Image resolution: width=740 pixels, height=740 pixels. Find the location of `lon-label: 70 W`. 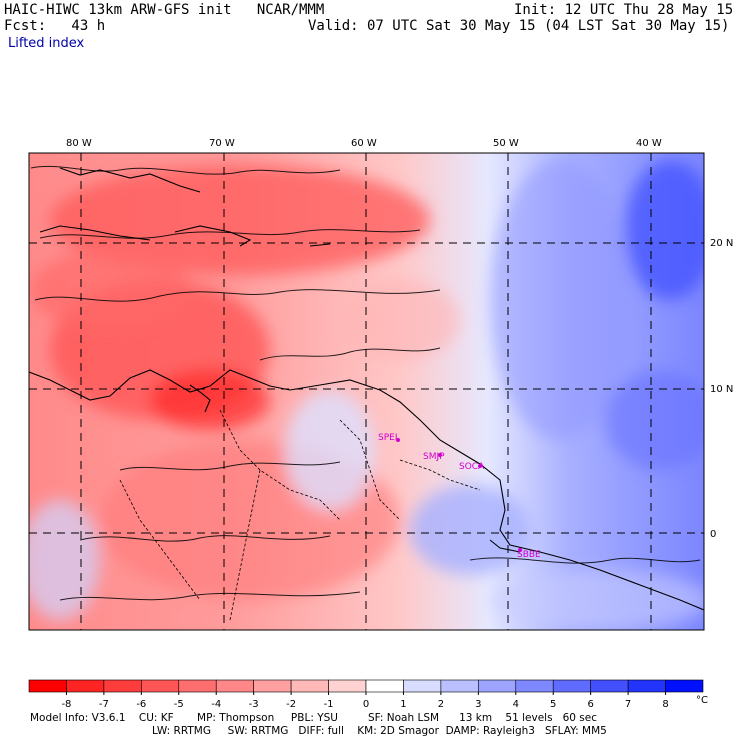

lon-label: 70 W is located at coordinates (222, 143).